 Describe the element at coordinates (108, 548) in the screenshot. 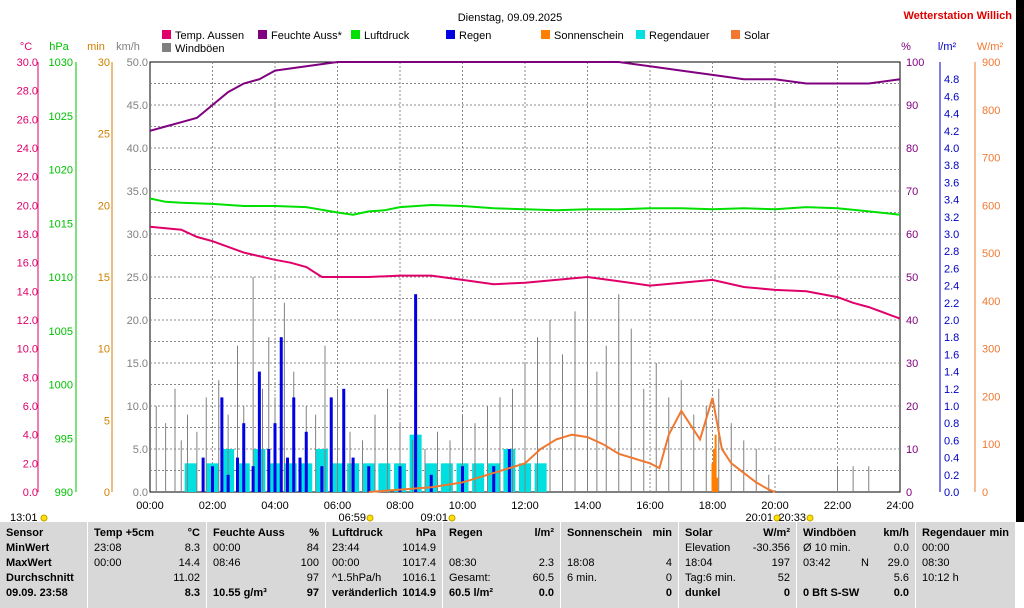

I see `stats-cell-label: 23:08` at that location.